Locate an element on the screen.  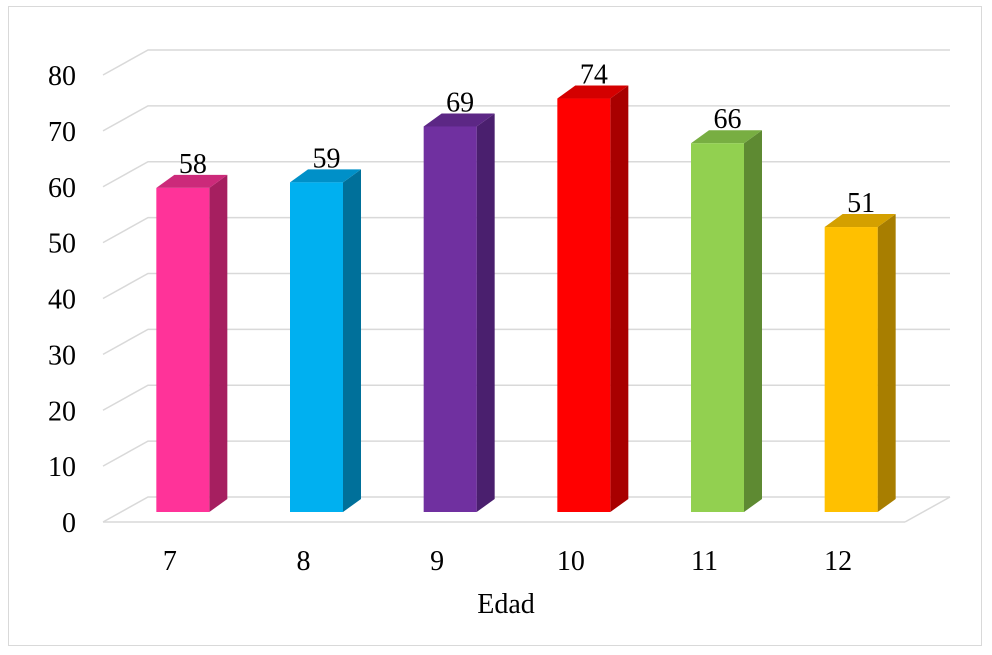
y-tick-label: 10 is located at coordinates (62, 467).